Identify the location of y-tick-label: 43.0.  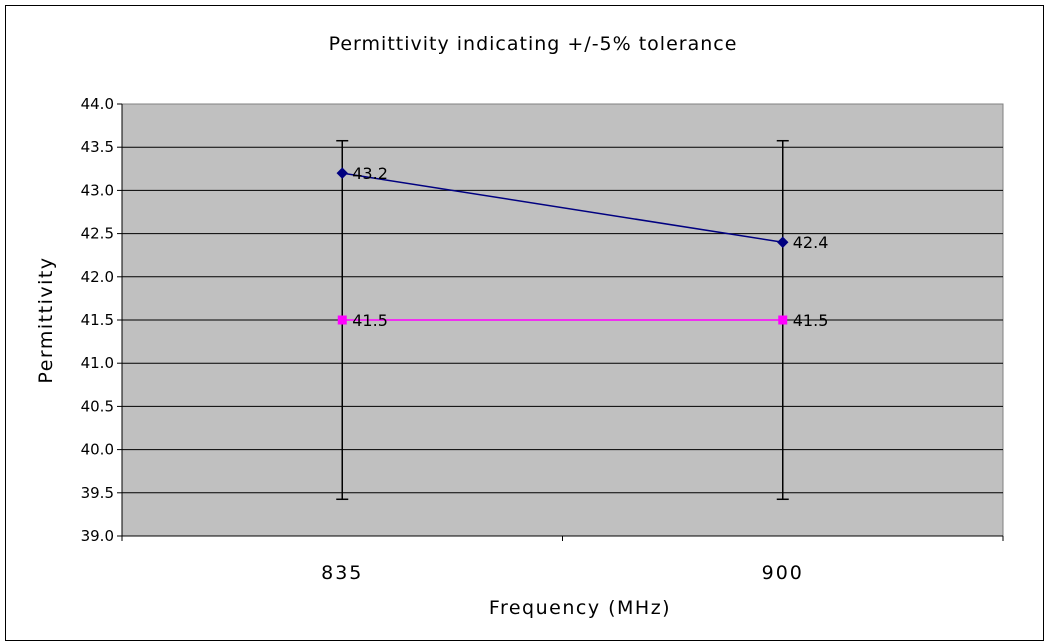
(97, 190).